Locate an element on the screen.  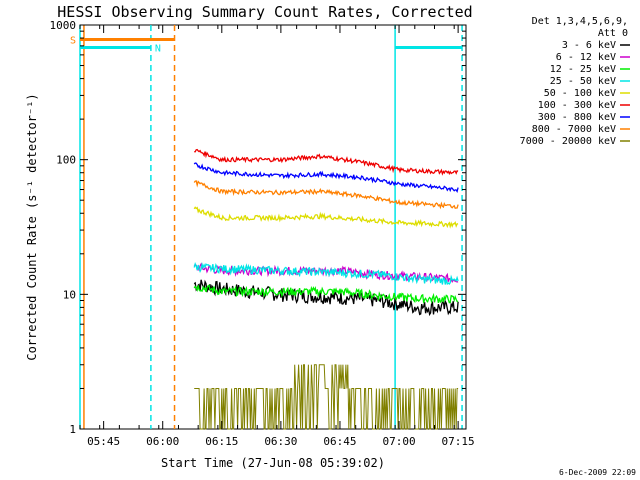
legend-entry-label: 800 - 7000 keV is located at coordinates (574, 129).